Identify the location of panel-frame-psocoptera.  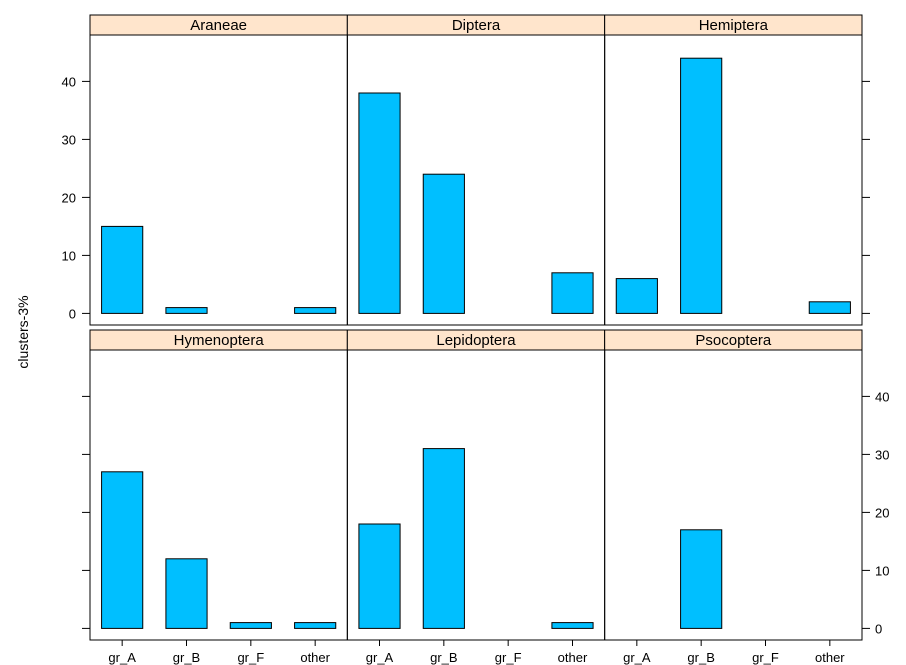
(733, 495).